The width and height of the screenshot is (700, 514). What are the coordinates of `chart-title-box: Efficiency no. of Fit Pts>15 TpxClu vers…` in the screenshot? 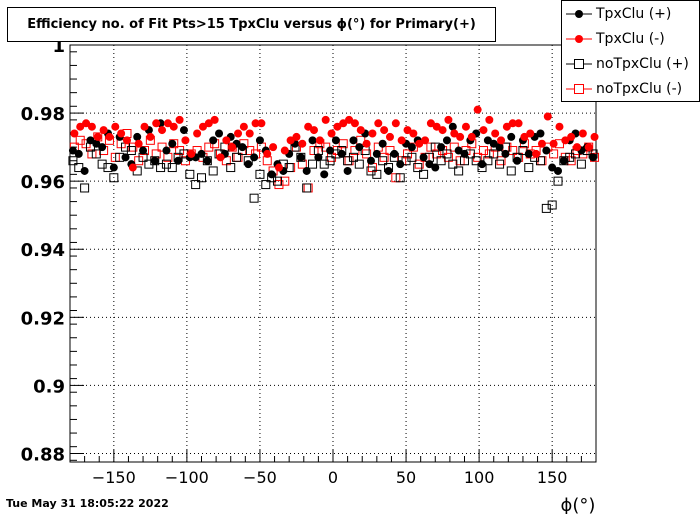 It's located at (251, 24).